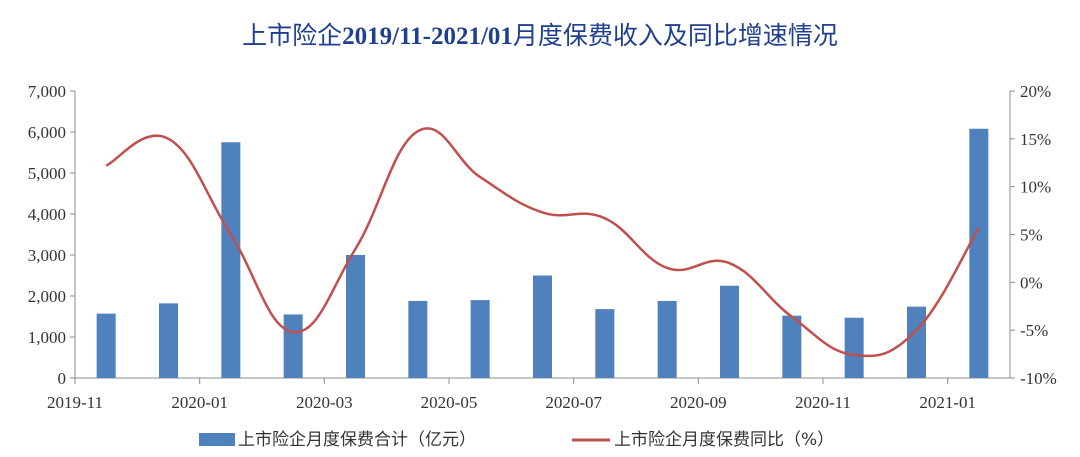 This screenshot has width=1080, height=457. Describe the element at coordinates (62, 378) in the screenshot. I see `left-tick-label: 0` at that location.